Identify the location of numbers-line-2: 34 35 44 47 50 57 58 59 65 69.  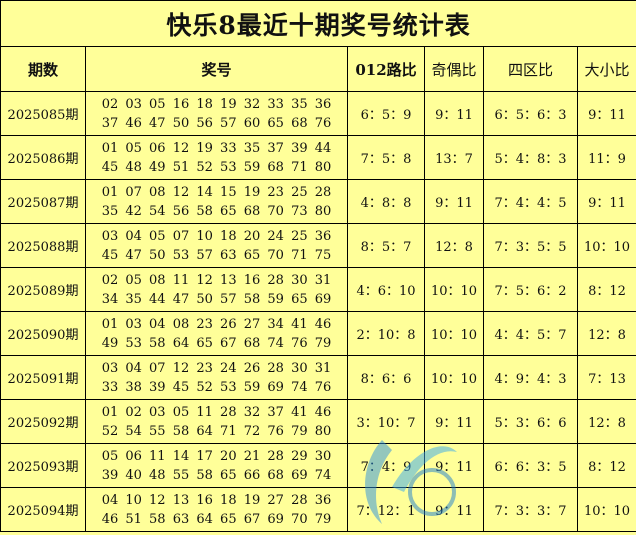
(216, 299).